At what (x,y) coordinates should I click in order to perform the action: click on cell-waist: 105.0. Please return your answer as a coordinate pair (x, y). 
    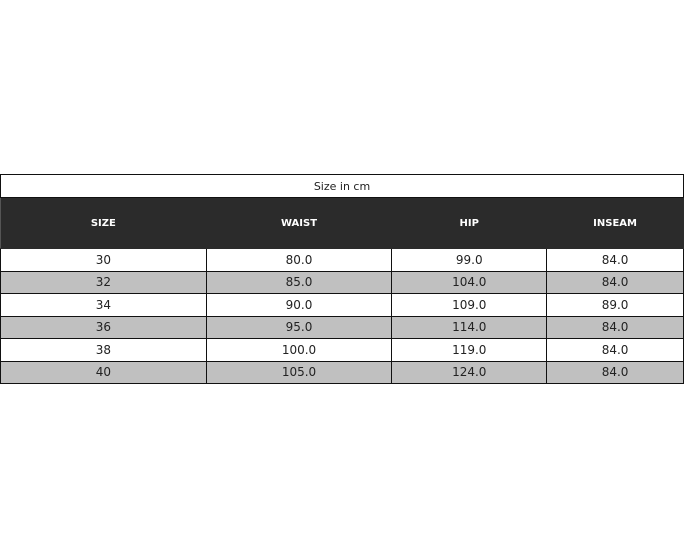
    Looking at the image, I should click on (299, 372).